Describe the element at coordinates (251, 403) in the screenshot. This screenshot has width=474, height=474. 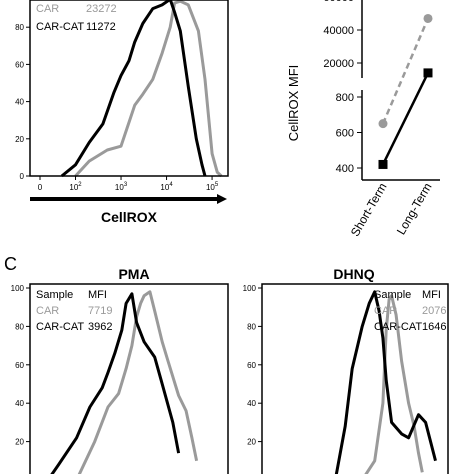
I see `dhnq-y-tick-label: 40` at that location.